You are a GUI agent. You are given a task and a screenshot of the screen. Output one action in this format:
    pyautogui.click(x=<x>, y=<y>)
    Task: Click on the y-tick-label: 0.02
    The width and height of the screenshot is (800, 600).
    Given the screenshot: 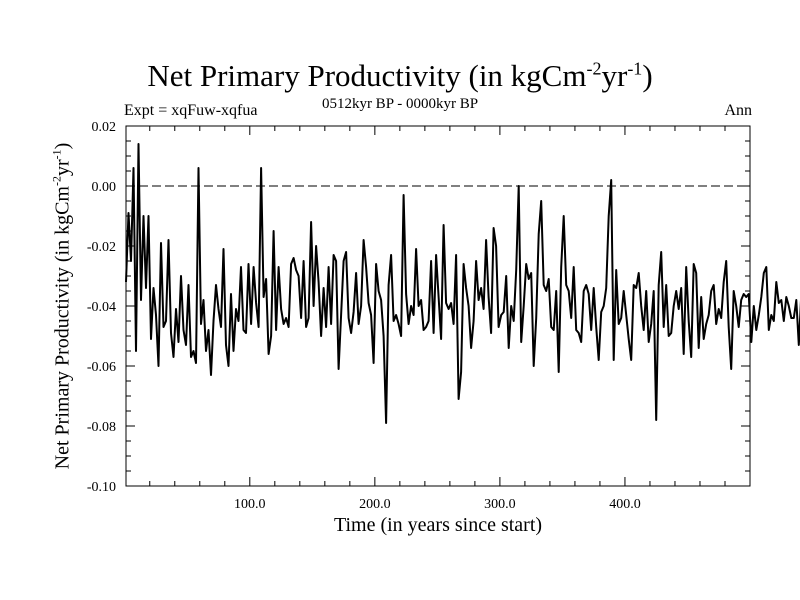 What is the action you would take?
    pyautogui.click(x=104, y=127)
    